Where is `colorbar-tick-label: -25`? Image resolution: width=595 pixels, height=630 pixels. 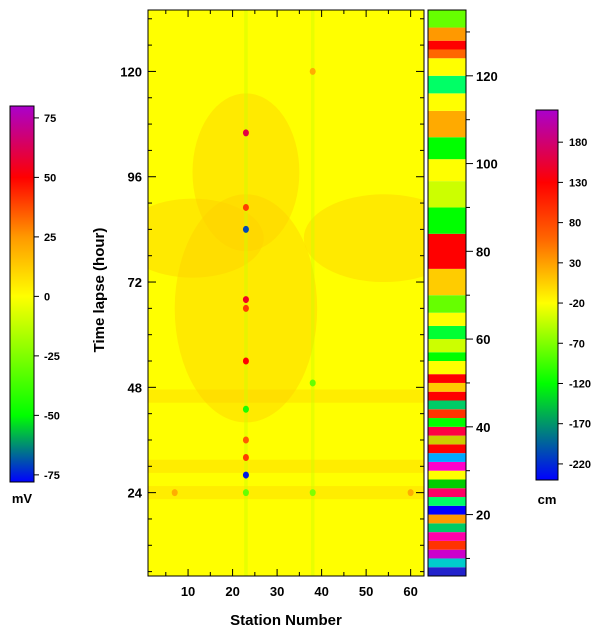
colorbar-tick-label: -25 is located at coordinates (52, 357).